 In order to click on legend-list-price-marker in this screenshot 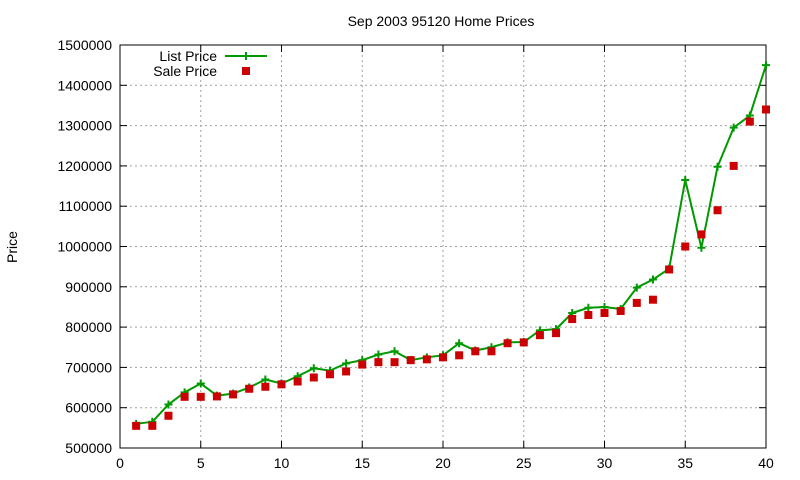, I will do `click(246, 56)`.